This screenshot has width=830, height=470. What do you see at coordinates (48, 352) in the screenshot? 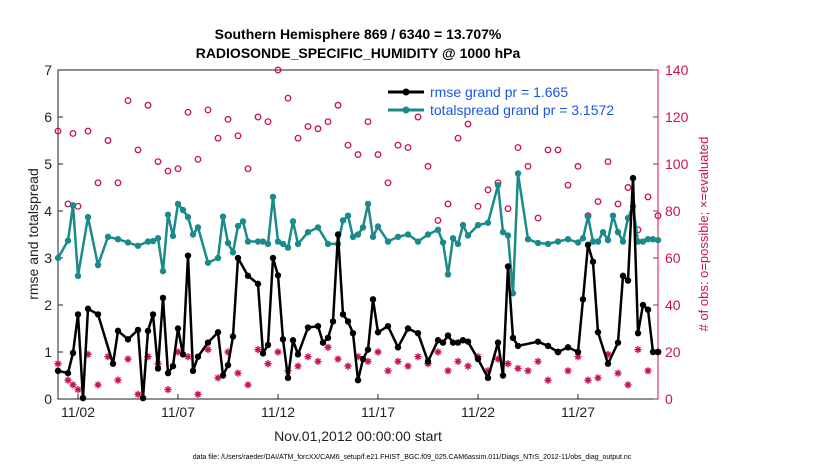
I see `y-tick-label-left: 1` at bounding box center [48, 352].